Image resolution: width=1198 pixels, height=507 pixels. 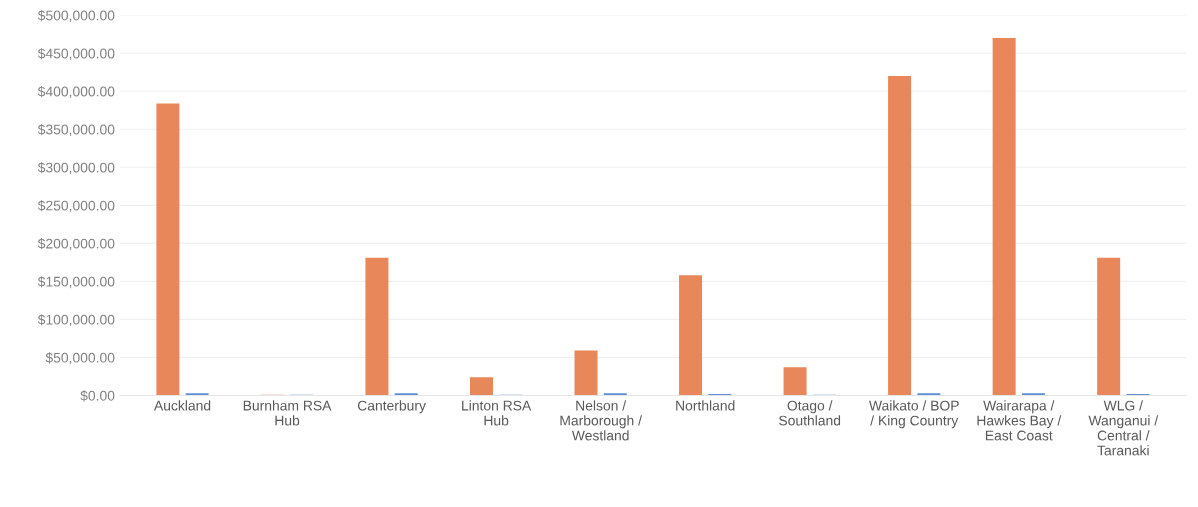 What do you see at coordinates (76, 244) in the screenshot?
I see `y-tick-label: $200,000.00` at bounding box center [76, 244].